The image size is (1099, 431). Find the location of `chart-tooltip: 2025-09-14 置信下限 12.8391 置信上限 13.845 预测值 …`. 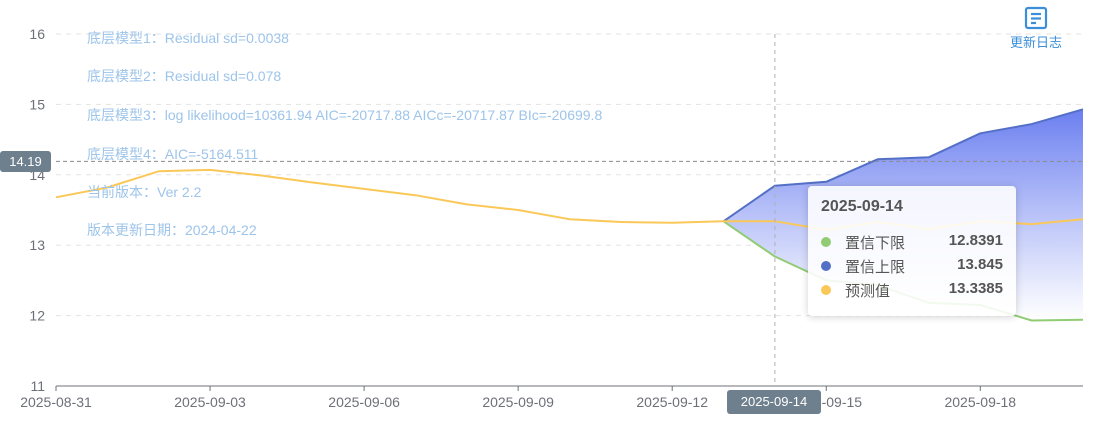

chart-tooltip: 2025-09-14 置信下限 12.8391 置信上限 13.845 预测值 … is located at coordinates (912, 251).